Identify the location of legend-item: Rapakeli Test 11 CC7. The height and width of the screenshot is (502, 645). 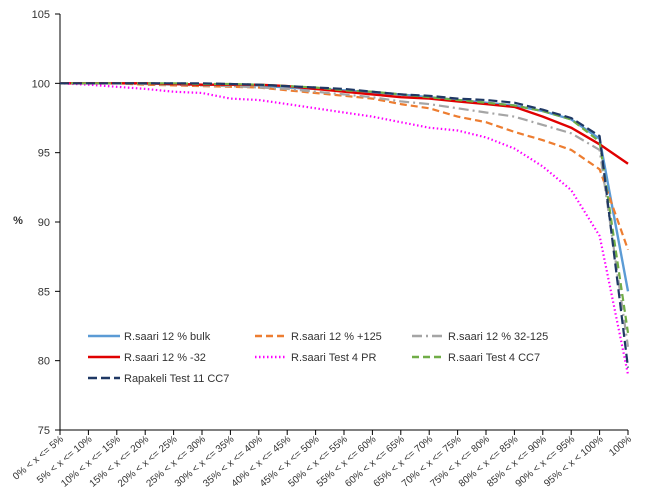
(158, 379).